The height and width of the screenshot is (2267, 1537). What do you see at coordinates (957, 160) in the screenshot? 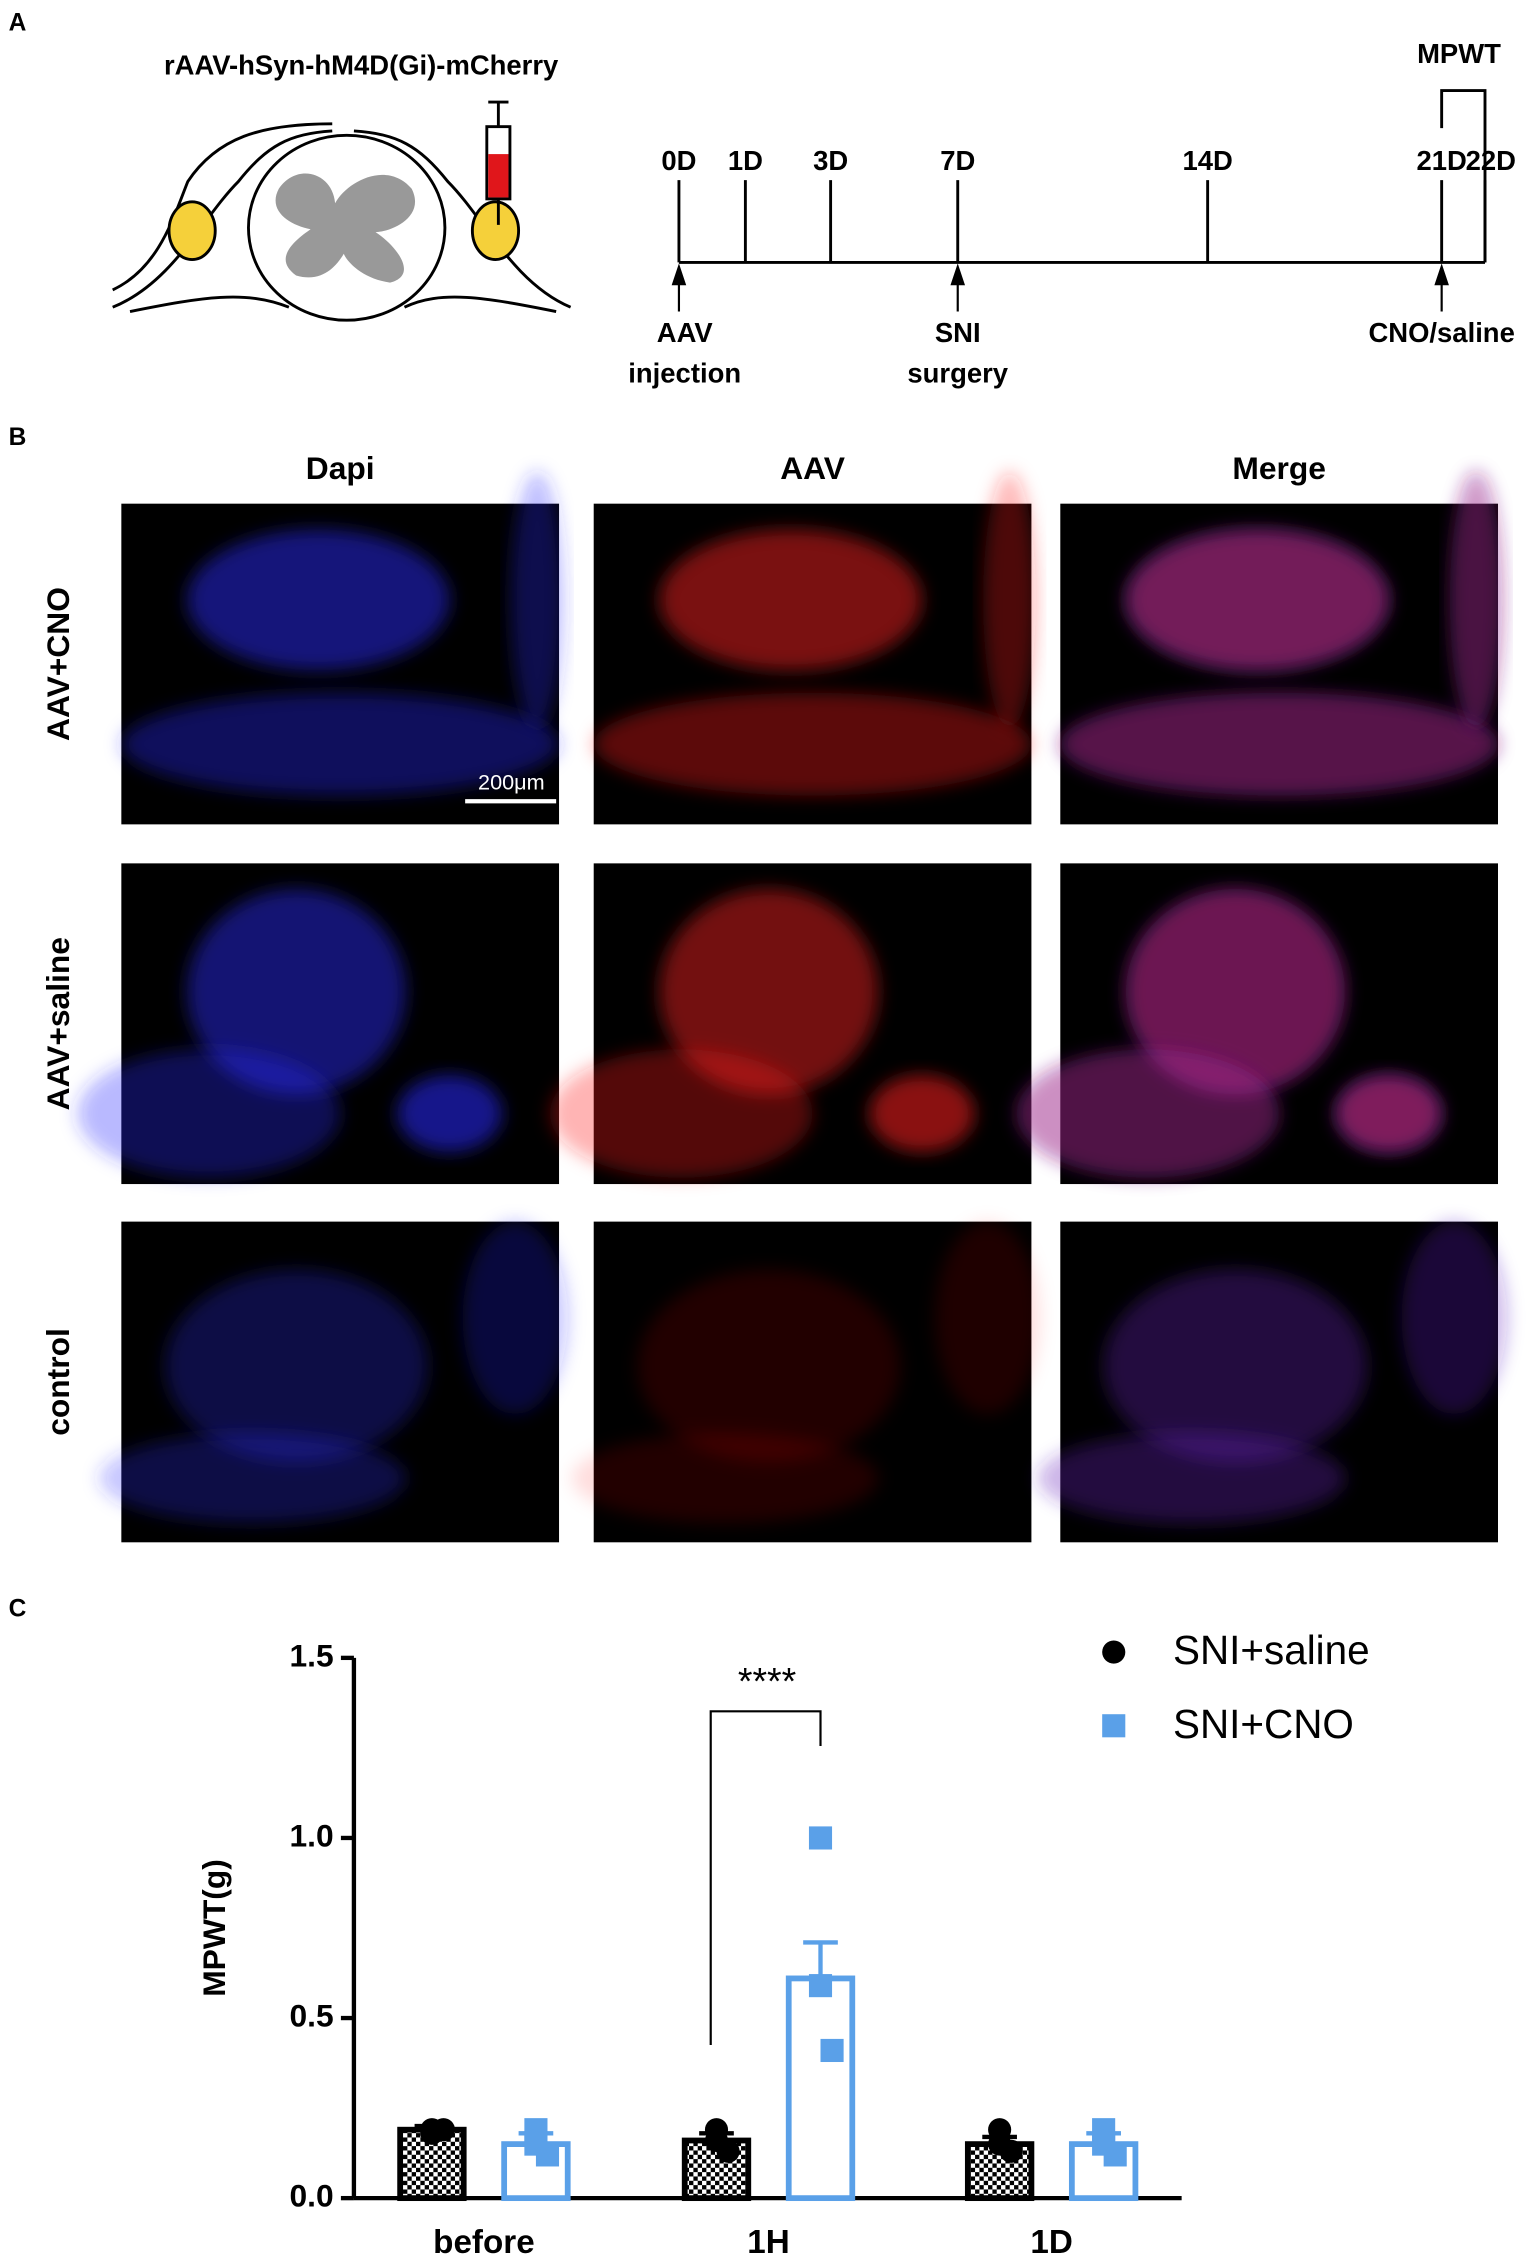
I see `timeline-label: 7D` at bounding box center [957, 160].